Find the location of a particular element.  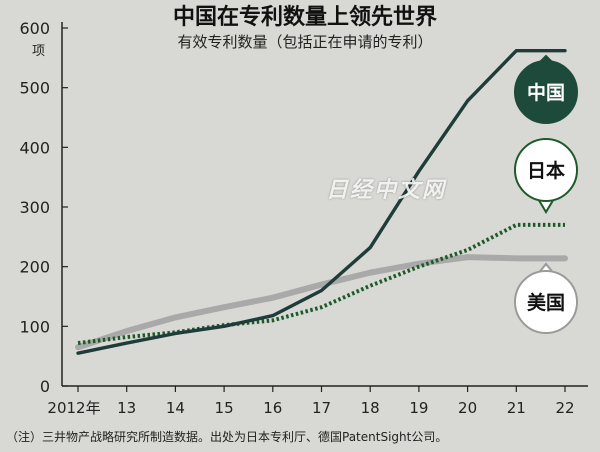

x-tick-label: 15 is located at coordinates (224, 408).